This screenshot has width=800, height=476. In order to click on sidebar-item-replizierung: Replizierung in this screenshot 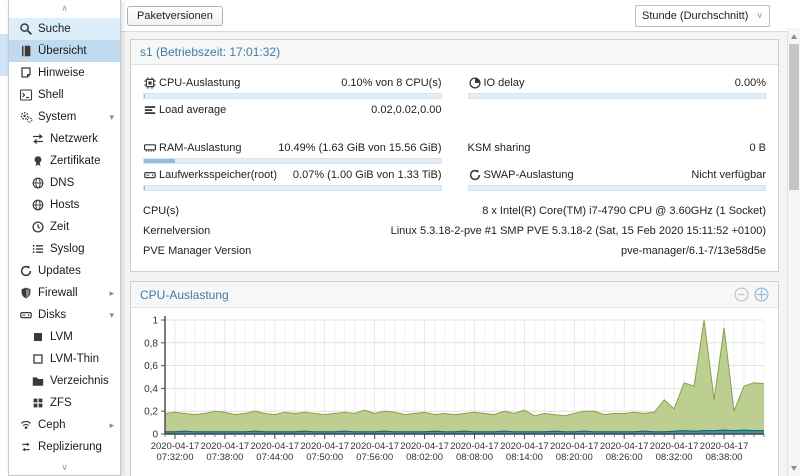, I will do `click(64, 447)`.